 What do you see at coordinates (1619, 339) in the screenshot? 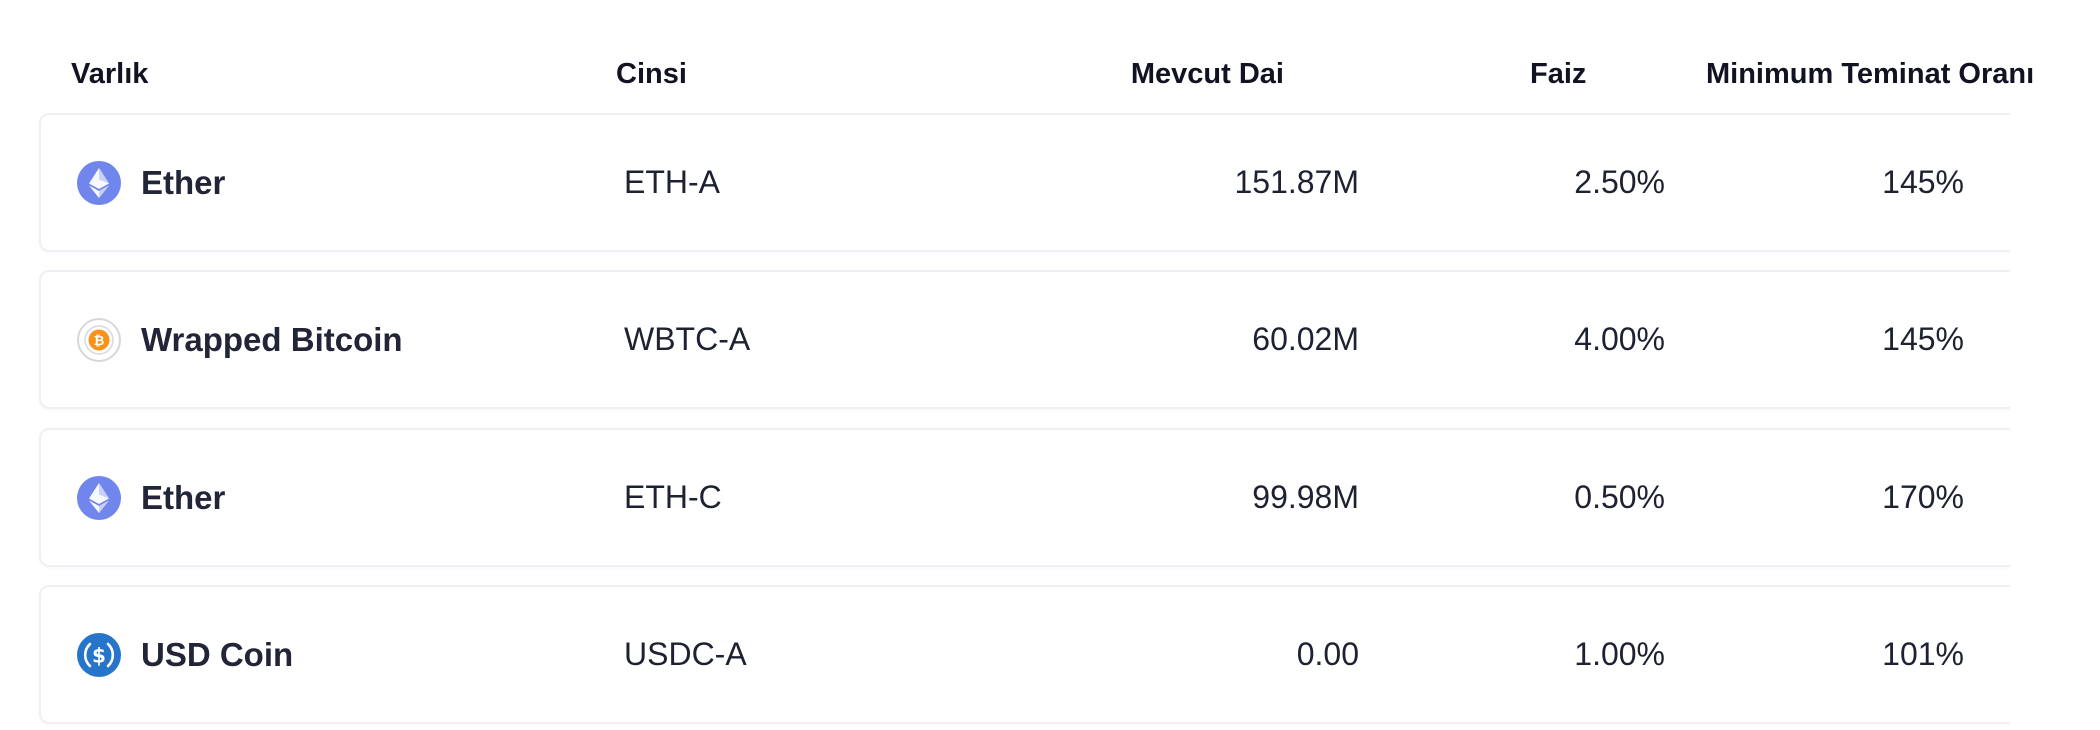
I see `fee-cell: 4.00%` at bounding box center [1619, 339].